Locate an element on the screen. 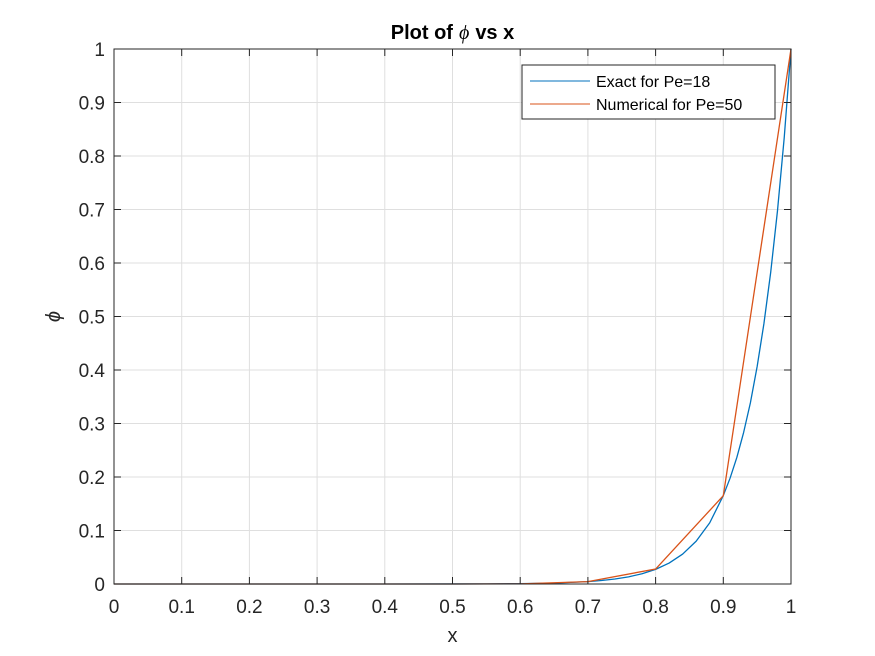 This screenshot has width=875, height=656. chart-title: Plot of ϕ vs x is located at coordinates (453, 33).